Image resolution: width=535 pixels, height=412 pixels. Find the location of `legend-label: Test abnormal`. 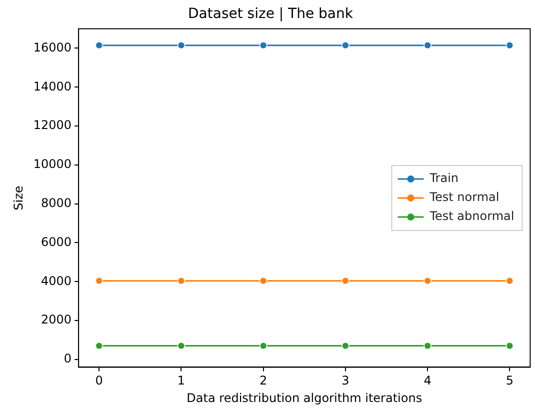

legend-label: Test abnormal is located at coordinates (471, 216).